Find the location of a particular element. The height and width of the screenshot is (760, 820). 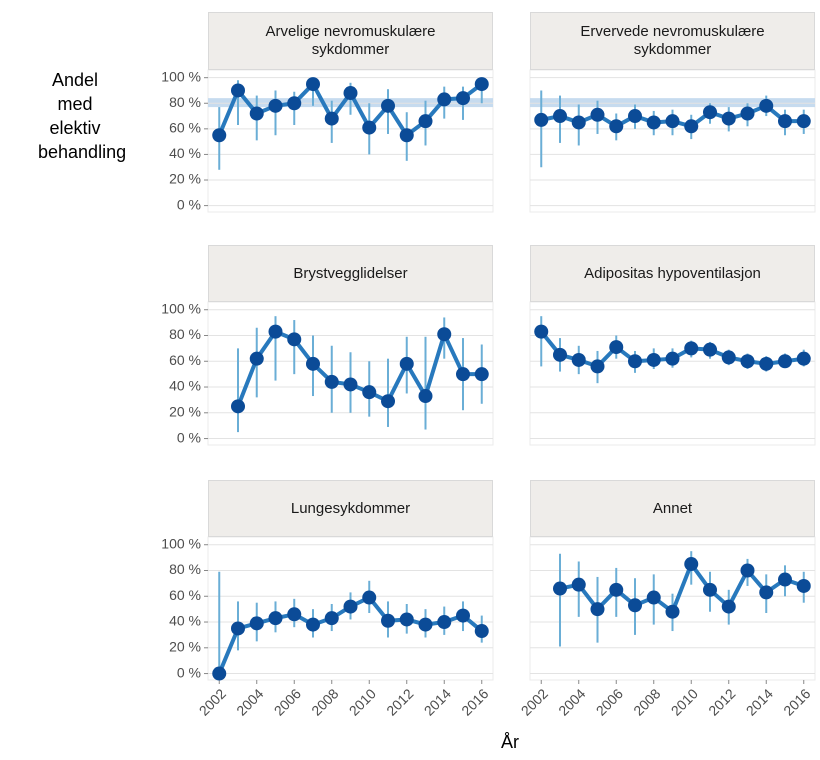

panel-title: Arvelige nevromuskulære sykdommer is located at coordinates (350, 41).